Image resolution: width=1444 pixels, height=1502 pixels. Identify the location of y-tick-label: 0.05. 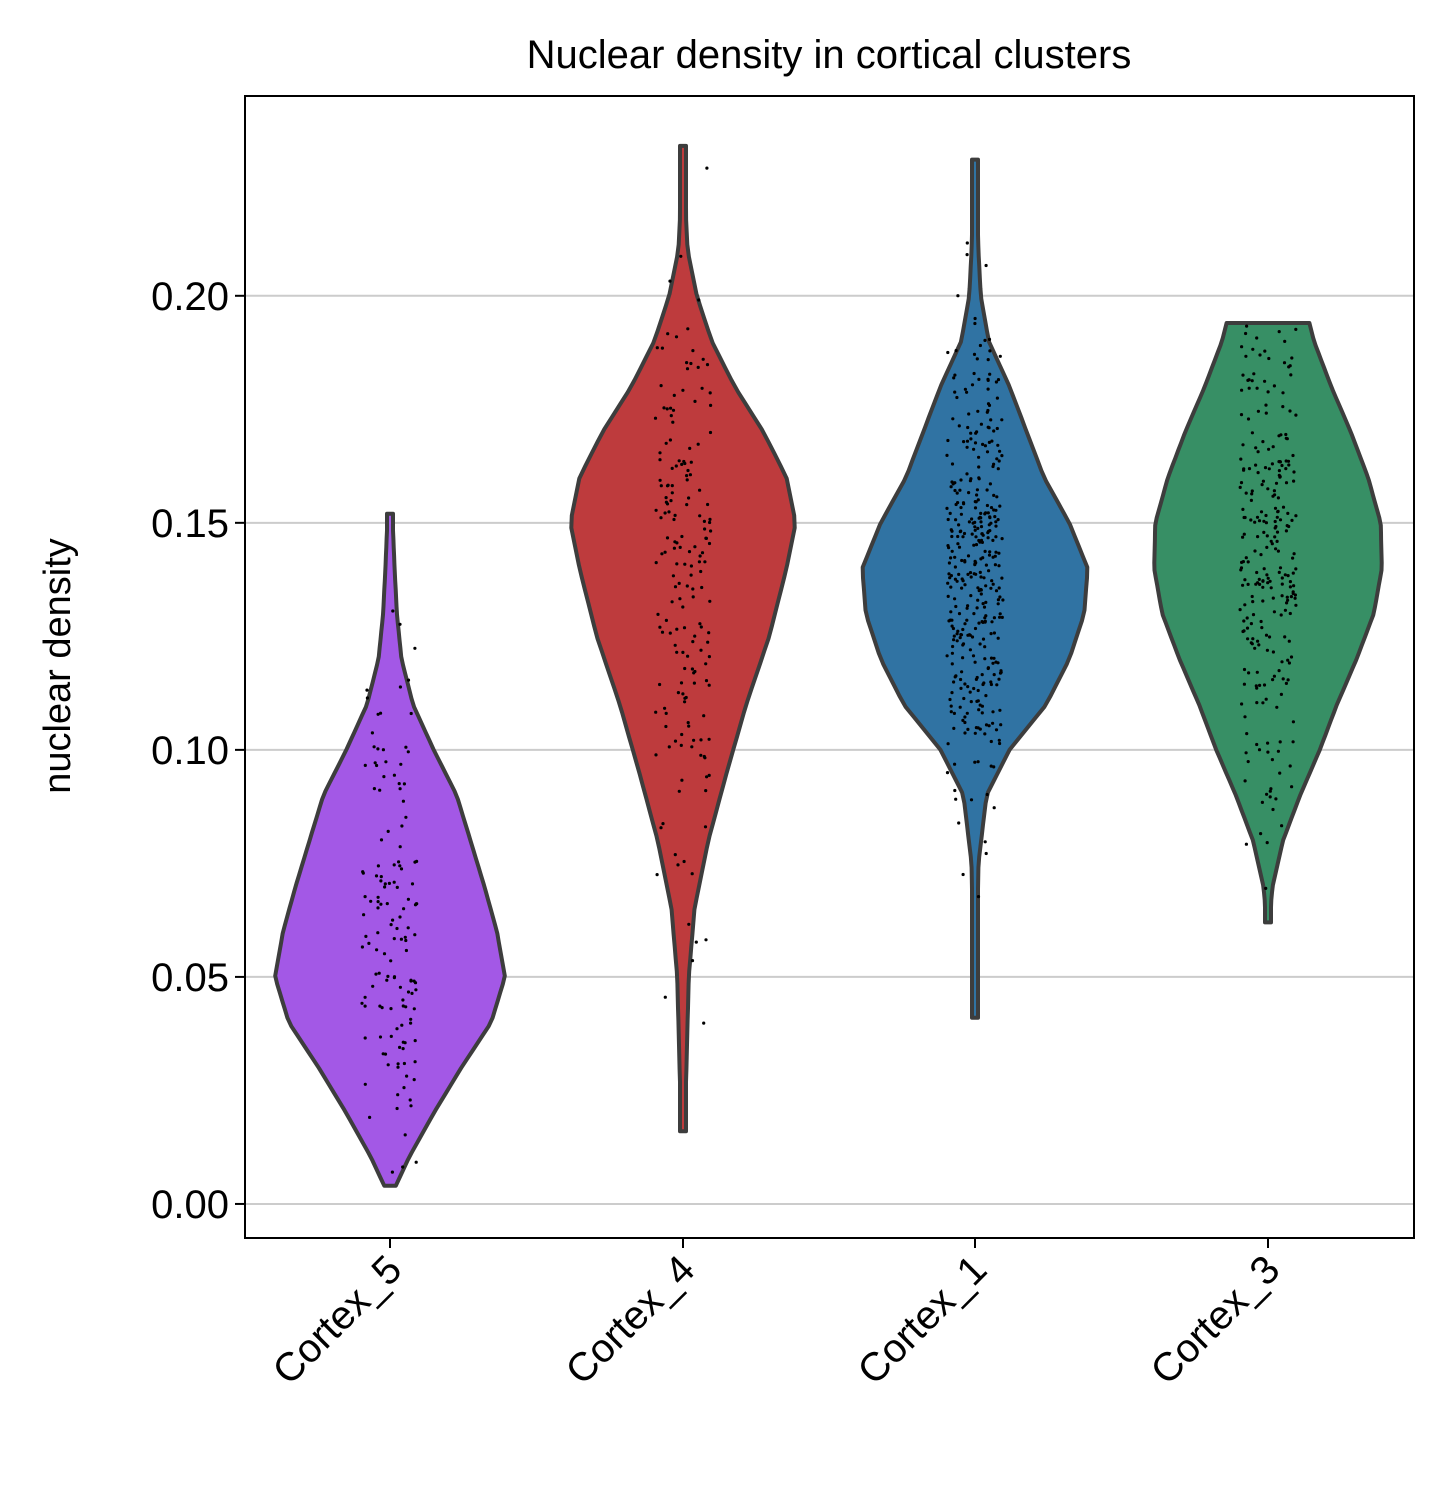
(190, 978).